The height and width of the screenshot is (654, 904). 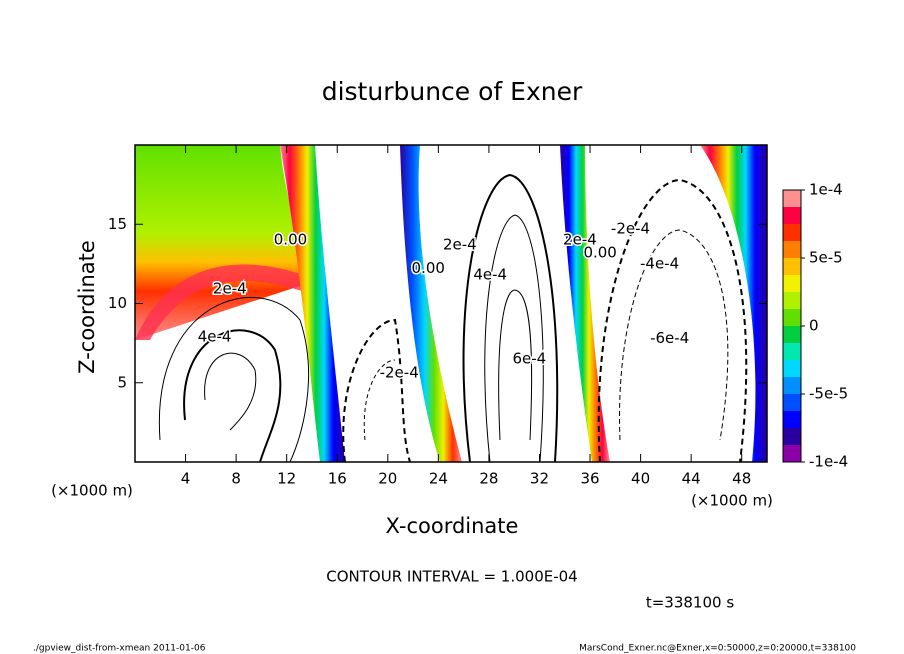 I want to click on colorbar-tick-label: 0, so click(x=814, y=326).